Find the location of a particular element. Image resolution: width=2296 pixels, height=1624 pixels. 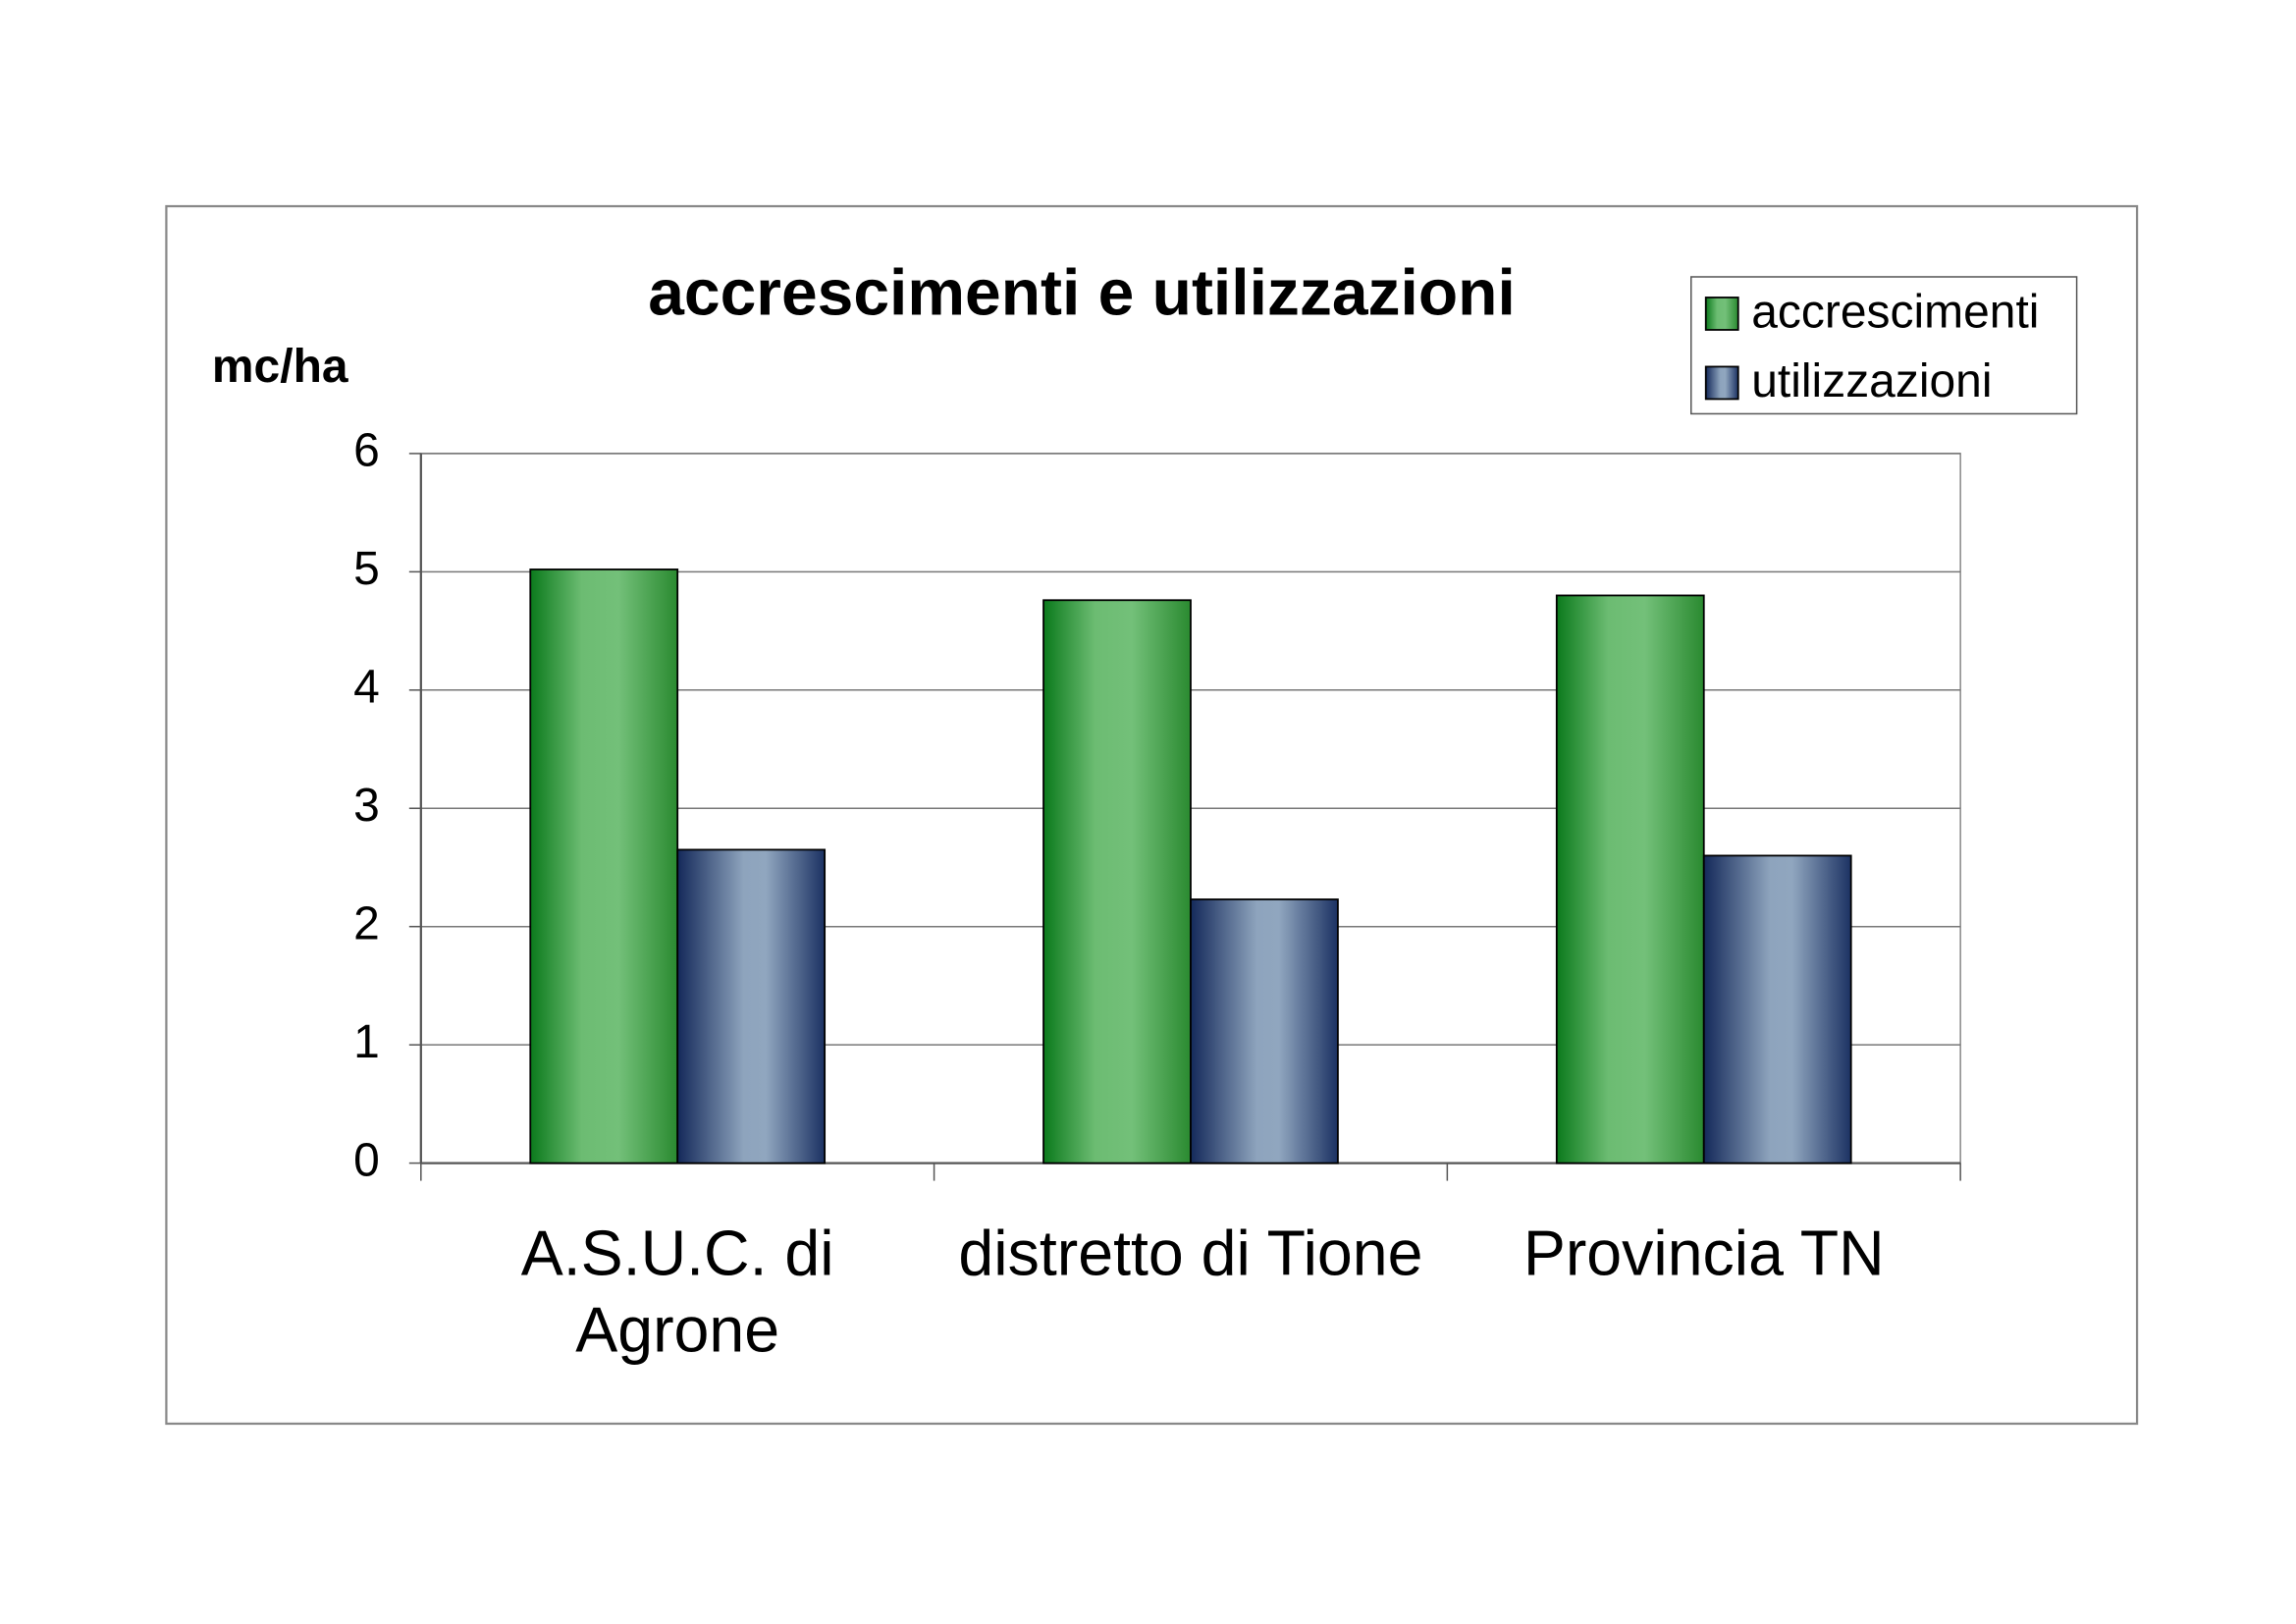

y-tick-label: 1 is located at coordinates (367, 1042).